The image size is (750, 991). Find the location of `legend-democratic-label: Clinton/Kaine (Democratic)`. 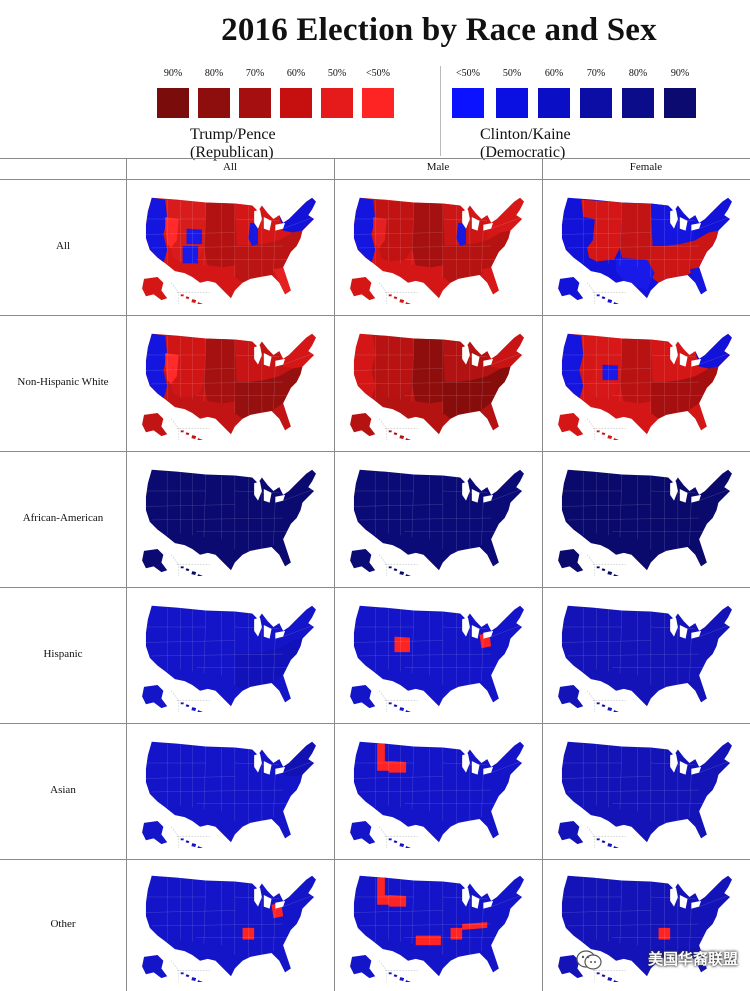

legend-democratic-label: Clinton/Kaine (Democratic) is located at coordinates (525, 143).